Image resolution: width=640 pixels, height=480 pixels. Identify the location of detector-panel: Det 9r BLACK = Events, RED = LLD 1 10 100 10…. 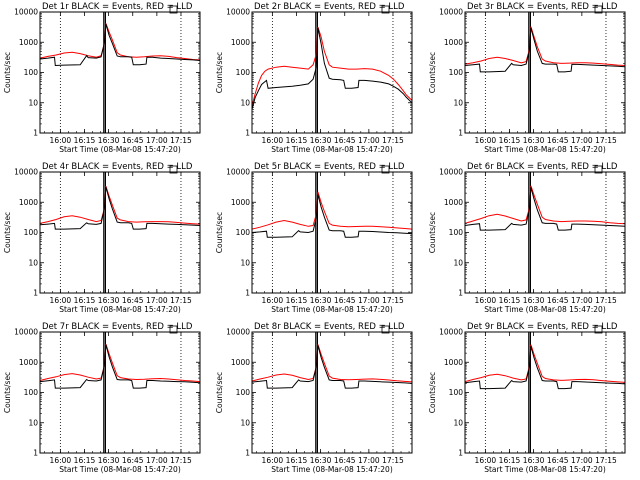
(527, 398).